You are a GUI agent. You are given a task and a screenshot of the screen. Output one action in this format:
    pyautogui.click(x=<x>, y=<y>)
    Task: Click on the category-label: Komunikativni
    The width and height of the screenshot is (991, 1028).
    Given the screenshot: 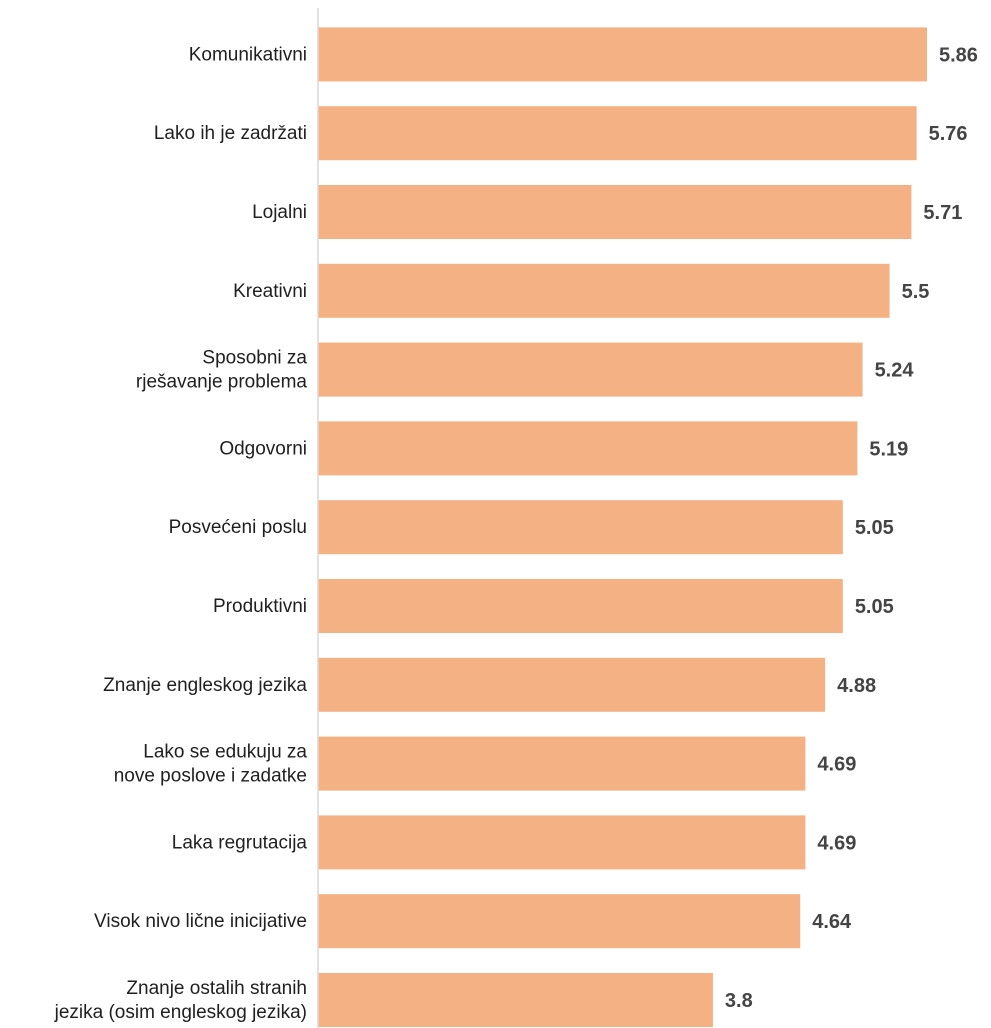 What is the action you would take?
    pyautogui.click(x=248, y=54)
    